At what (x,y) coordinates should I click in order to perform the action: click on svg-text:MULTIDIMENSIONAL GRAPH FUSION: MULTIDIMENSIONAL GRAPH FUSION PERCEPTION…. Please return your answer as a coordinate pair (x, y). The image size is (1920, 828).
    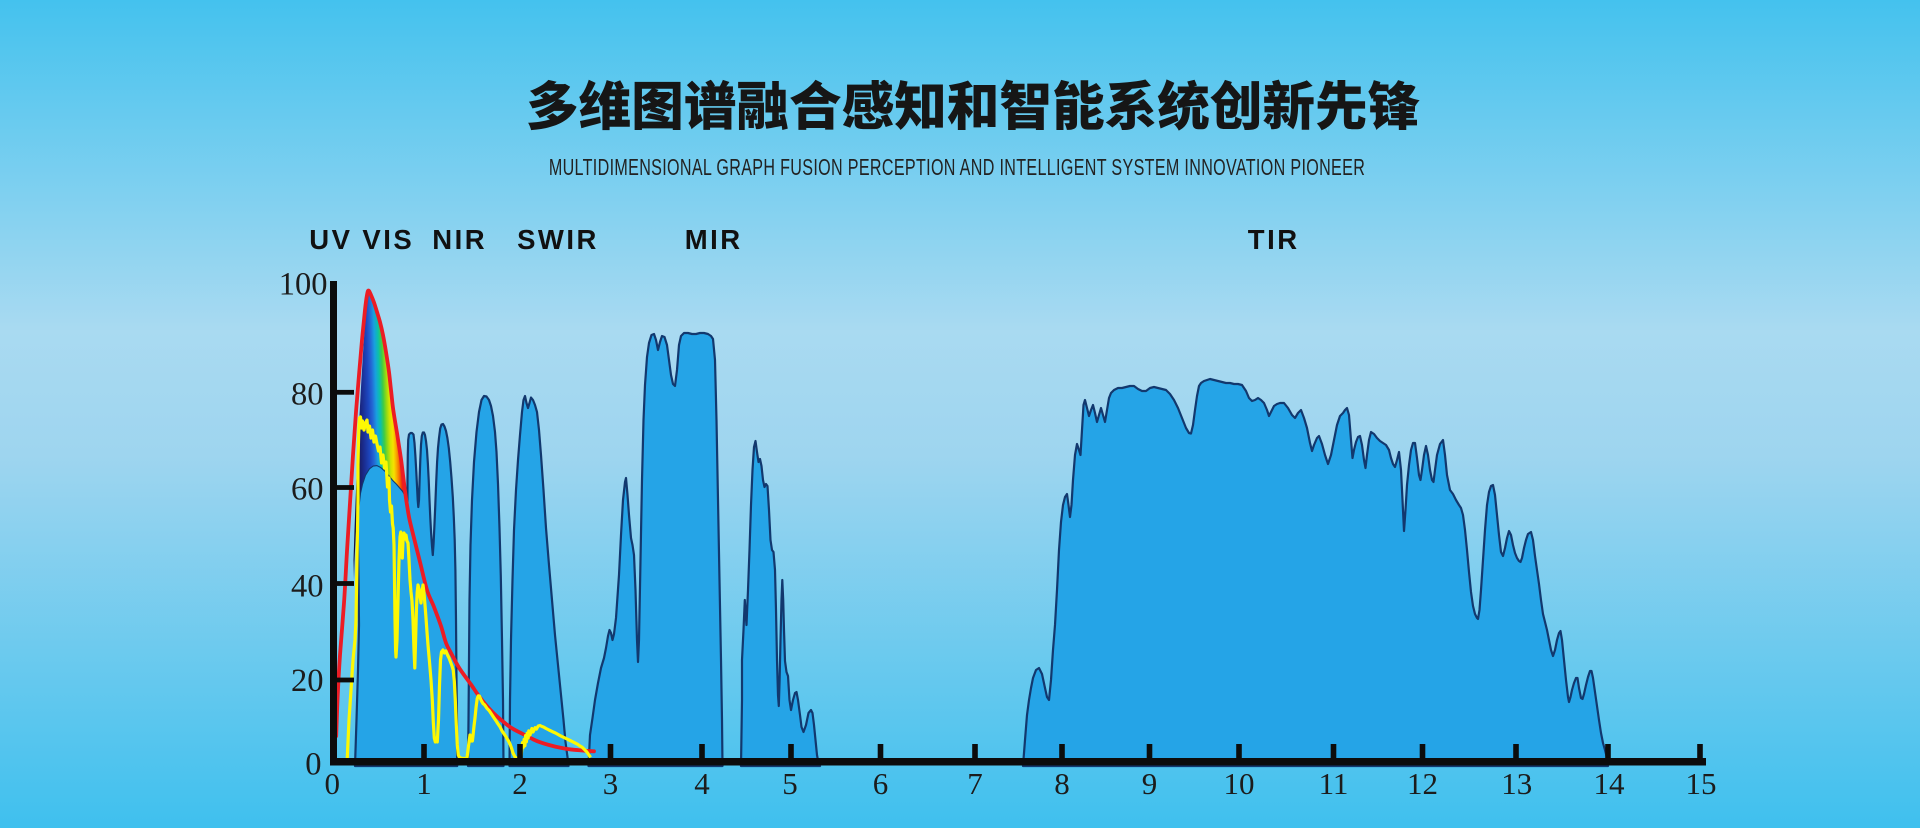
    Looking at the image, I should click on (957, 168).